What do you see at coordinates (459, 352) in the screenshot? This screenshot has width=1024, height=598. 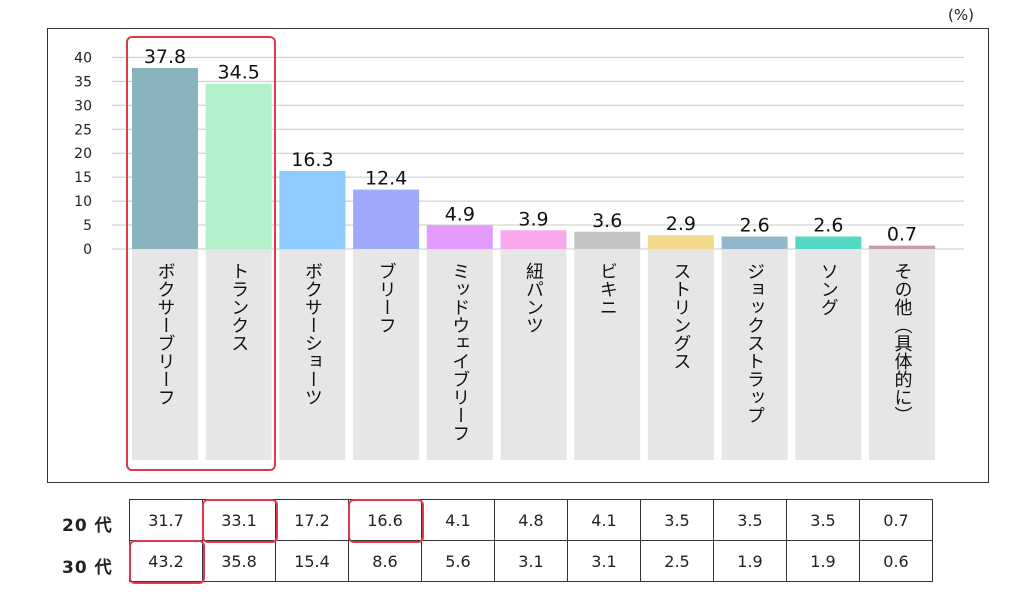 I see `category-label: ミッドウェイブリーフ` at bounding box center [459, 352].